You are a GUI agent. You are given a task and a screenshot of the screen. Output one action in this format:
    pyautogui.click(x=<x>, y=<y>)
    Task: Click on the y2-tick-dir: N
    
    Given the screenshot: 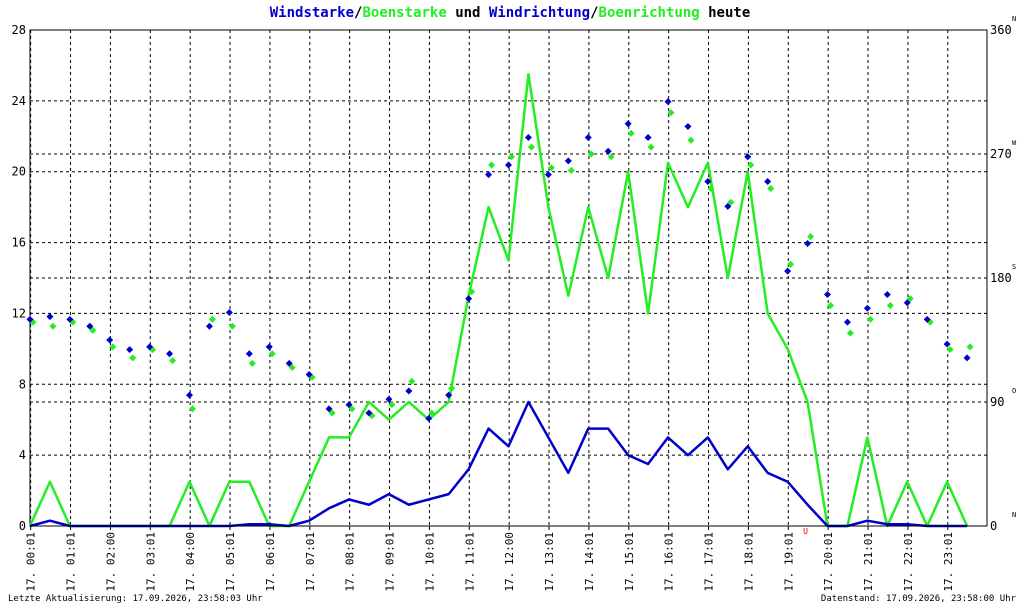 What is the action you would take?
    pyautogui.click(x=1014, y=19)
    